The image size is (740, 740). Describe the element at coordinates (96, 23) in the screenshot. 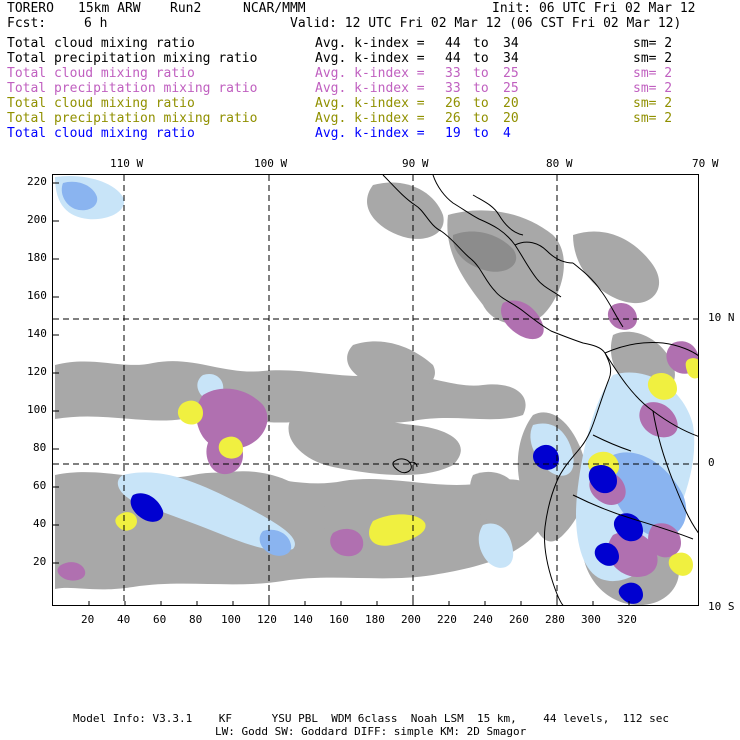

I see `forecast-hour: 6 h` at that location.